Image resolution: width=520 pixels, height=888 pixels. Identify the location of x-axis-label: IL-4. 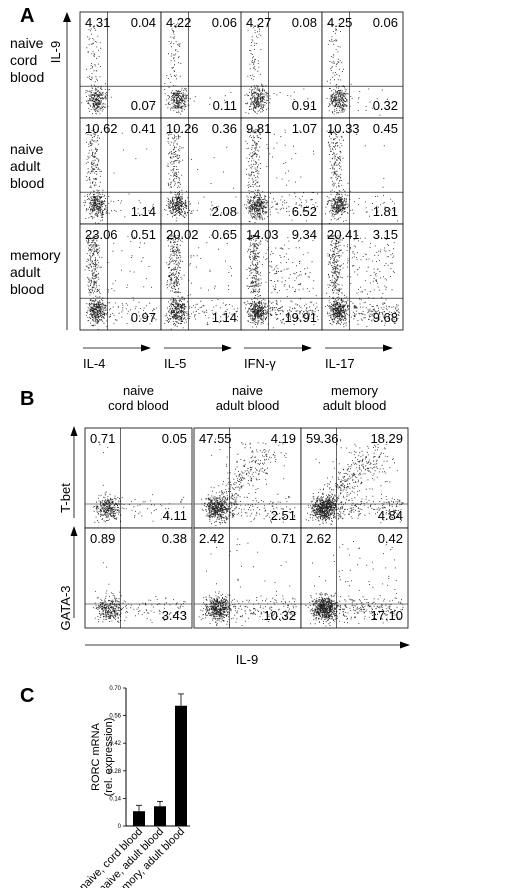
(94, 363).